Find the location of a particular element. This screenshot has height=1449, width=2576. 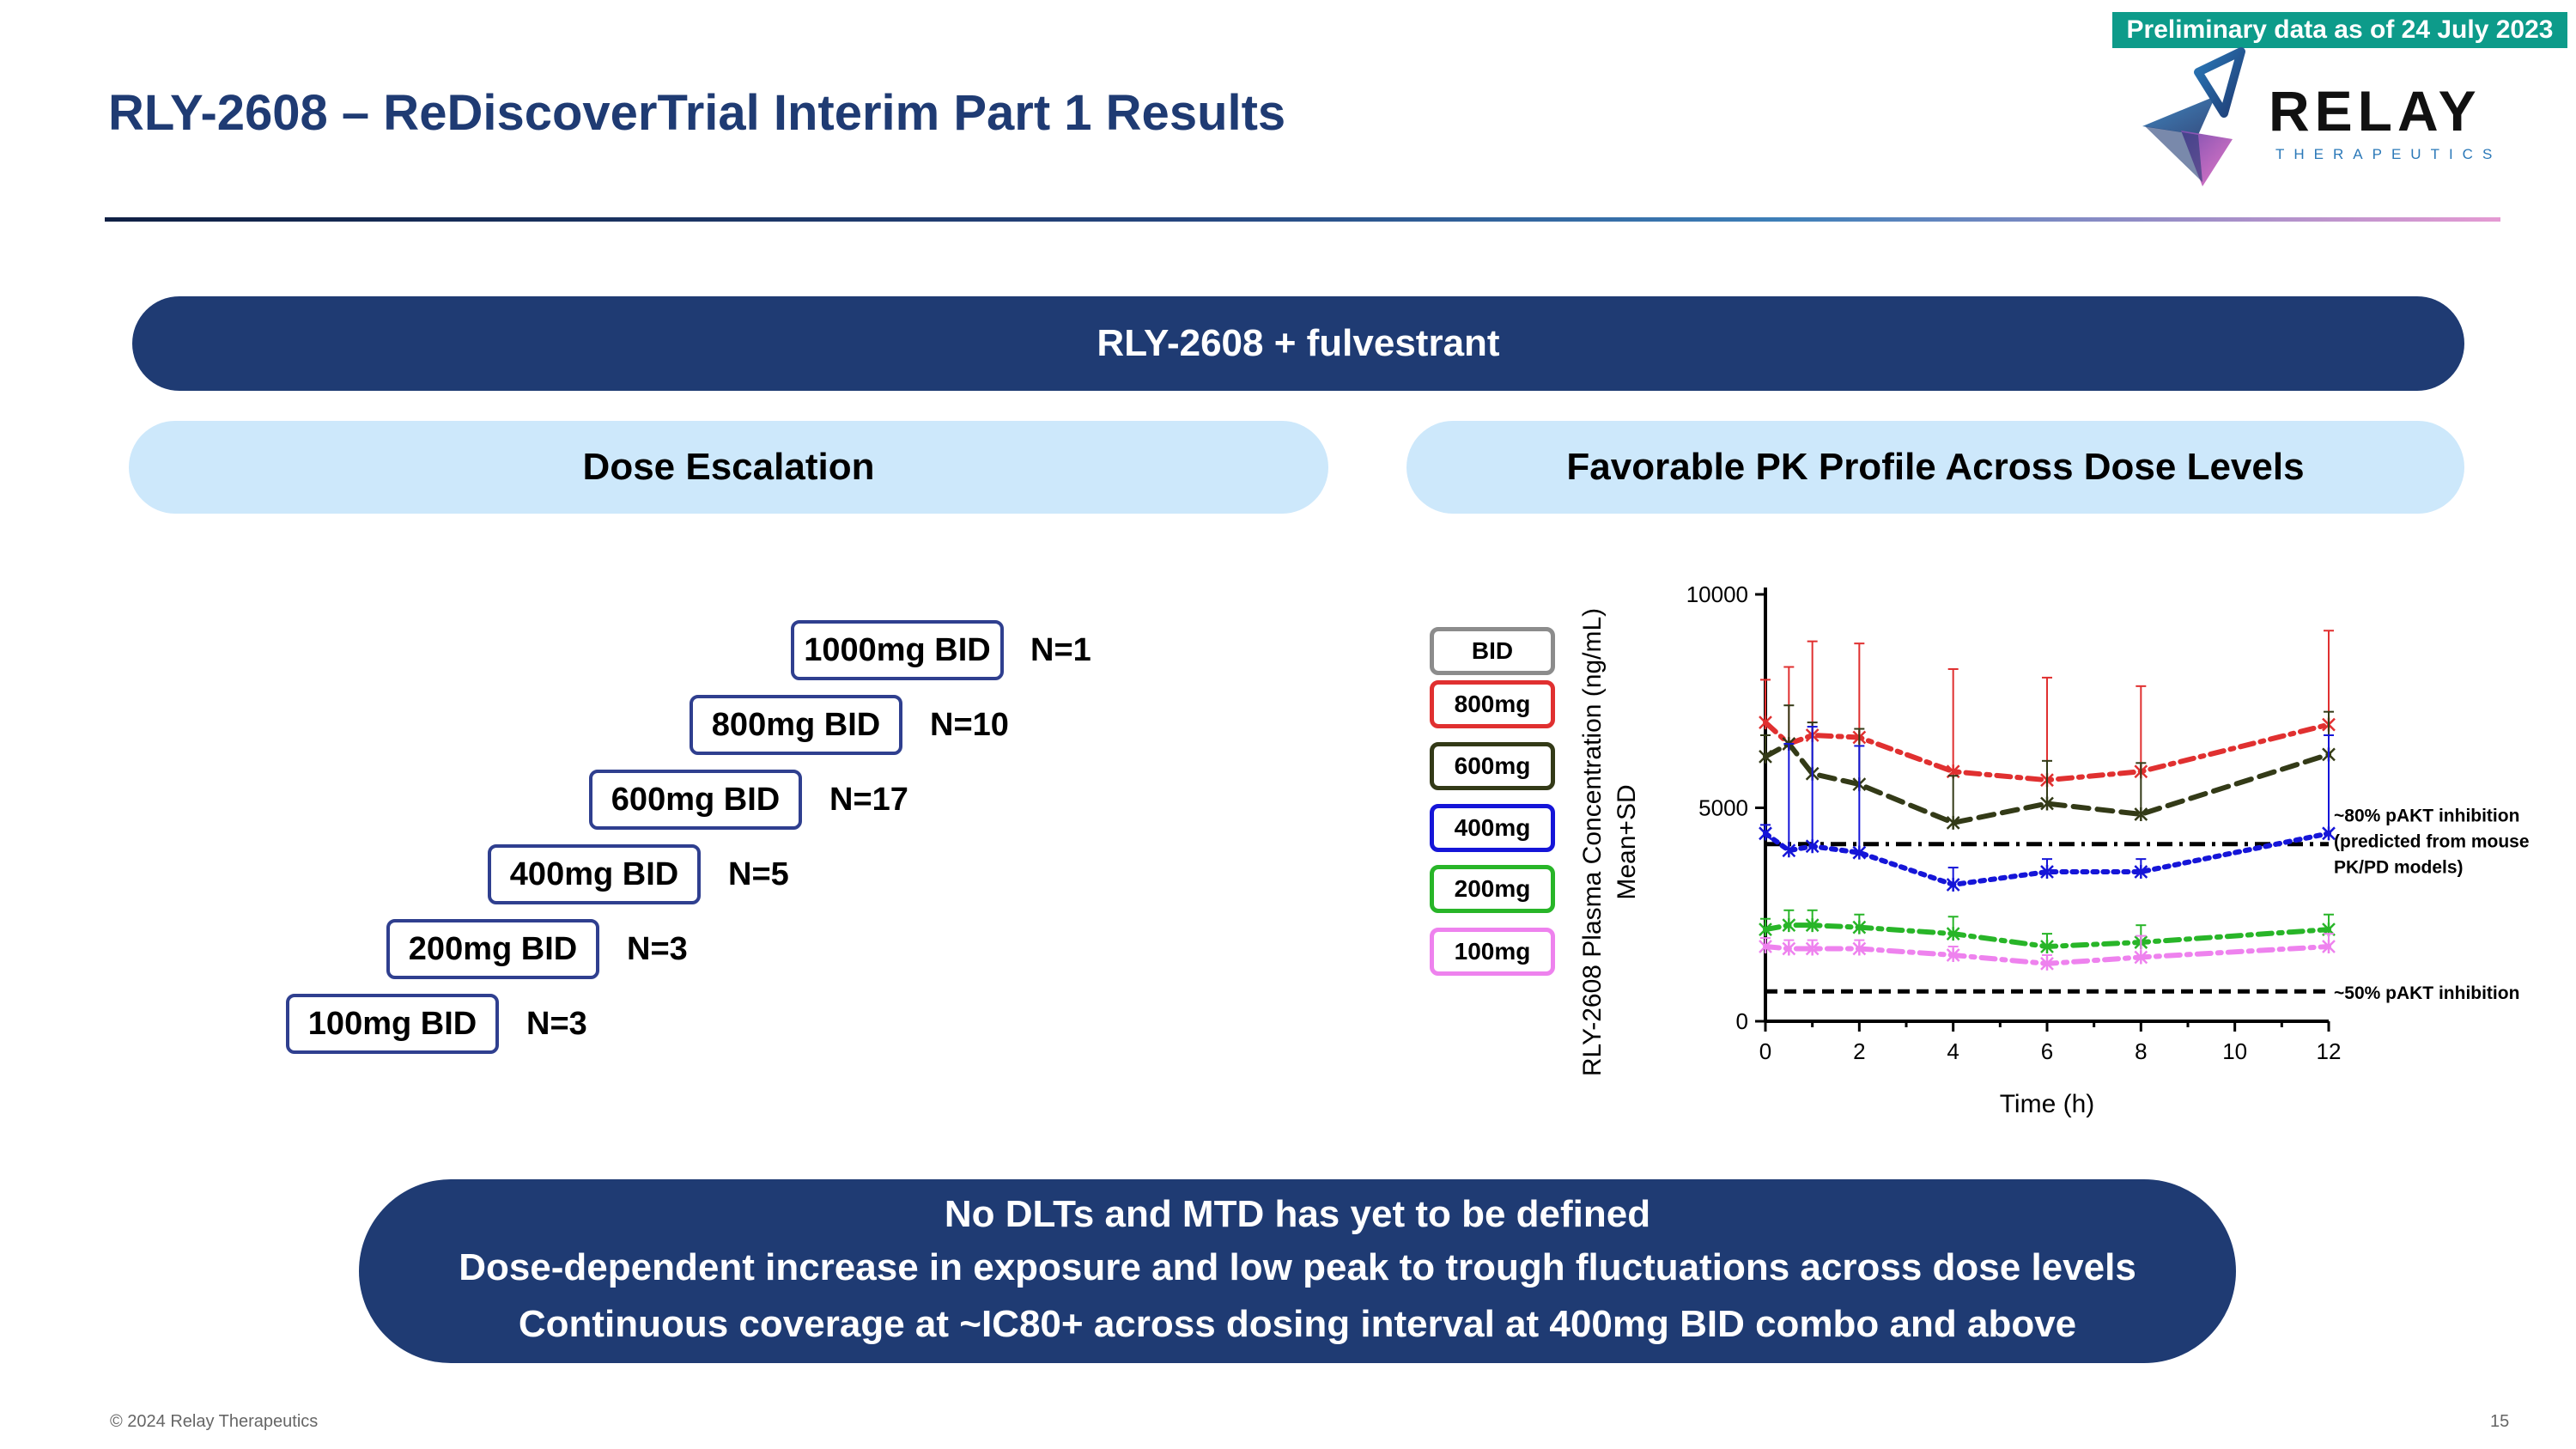

y-axis-label-2: Mean+SD is located at coordinates (1627, 841).